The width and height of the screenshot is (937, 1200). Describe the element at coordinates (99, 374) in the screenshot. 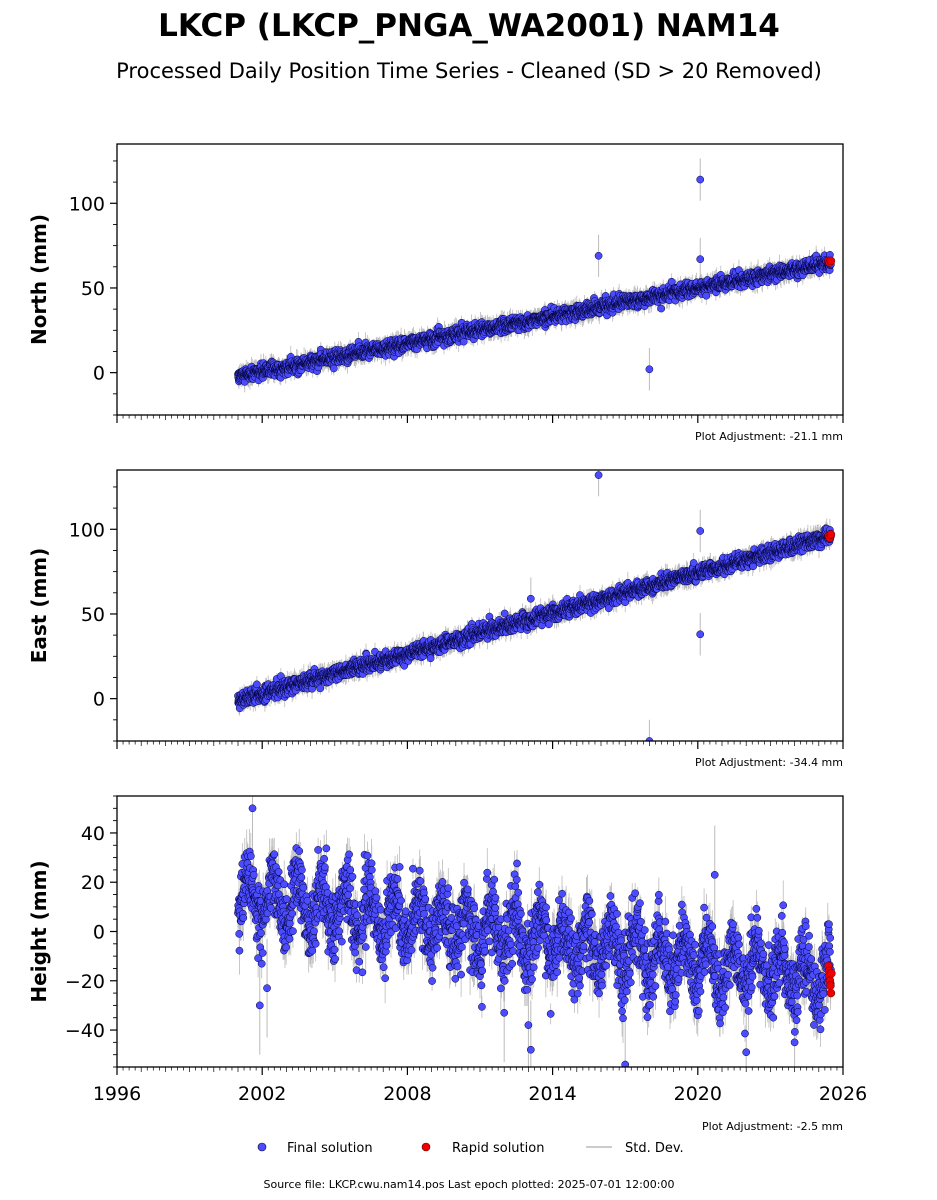

I see `y-tick-label: 0` at that location.